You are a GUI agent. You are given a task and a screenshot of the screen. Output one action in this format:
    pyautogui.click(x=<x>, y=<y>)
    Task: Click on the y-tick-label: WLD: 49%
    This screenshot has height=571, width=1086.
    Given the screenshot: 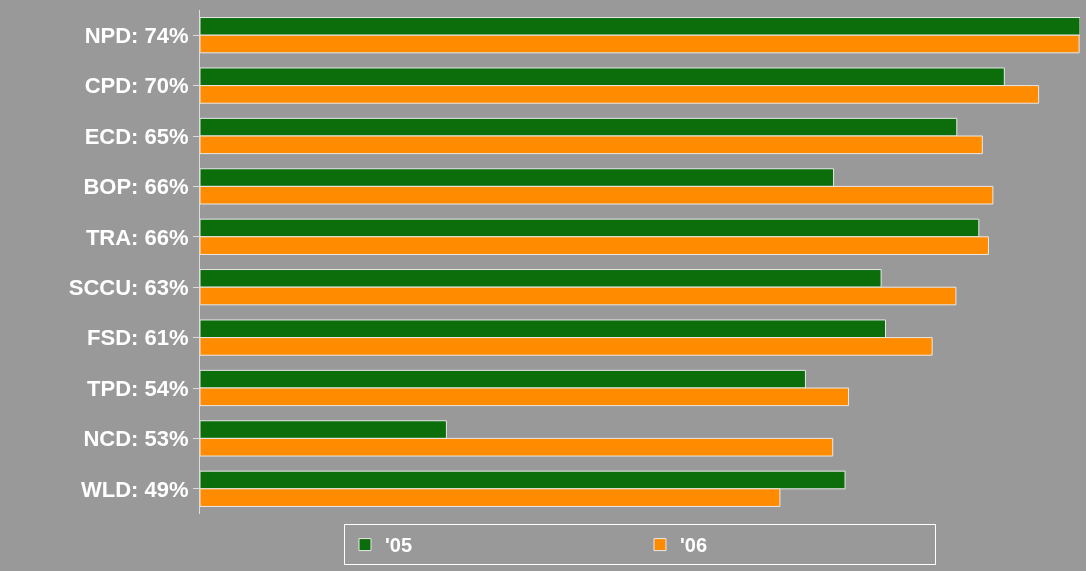 What is the action you would take?
    pyautogui.click(x=135, y=489)
    